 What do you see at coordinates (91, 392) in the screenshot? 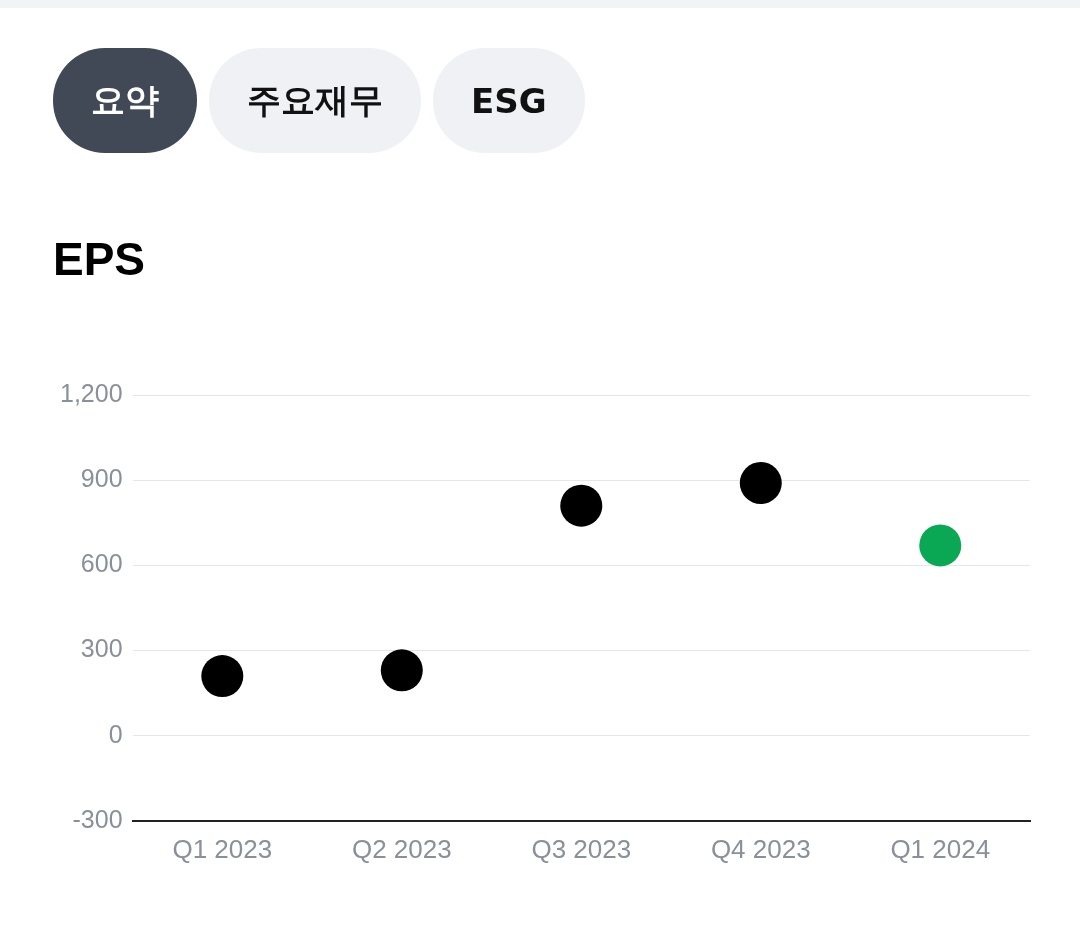
I see `y-tick-label: 1,200` at bounding box center [91, 392].